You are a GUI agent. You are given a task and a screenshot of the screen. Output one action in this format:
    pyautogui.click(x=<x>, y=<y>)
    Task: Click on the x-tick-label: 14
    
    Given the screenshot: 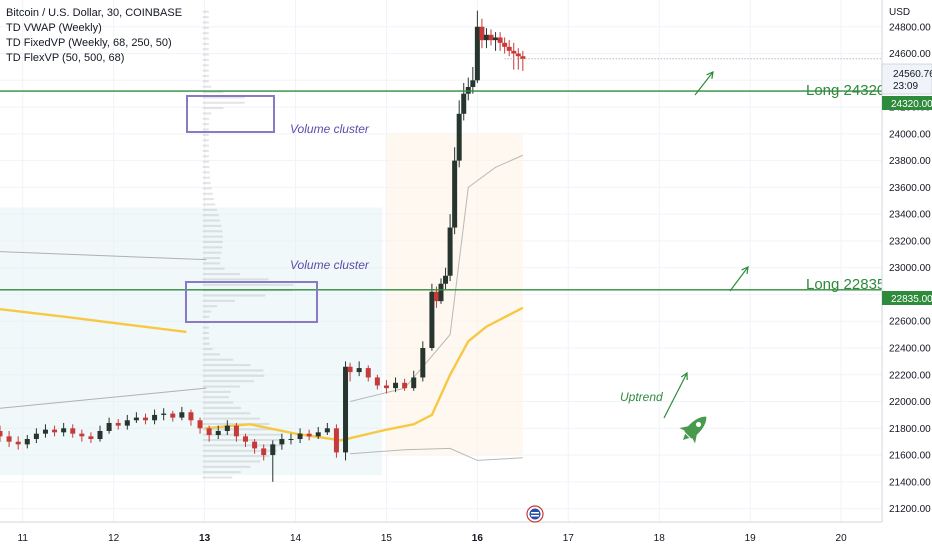 What is the action you would take?
    pyautogui.click(x=296, y=538)
    